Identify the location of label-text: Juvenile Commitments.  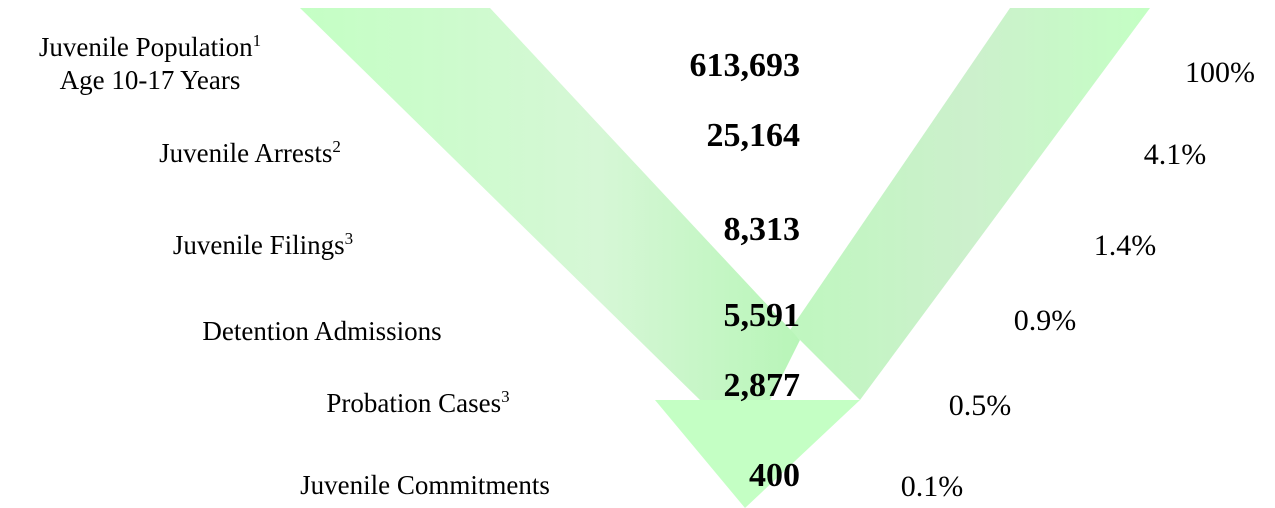
(425, 485).